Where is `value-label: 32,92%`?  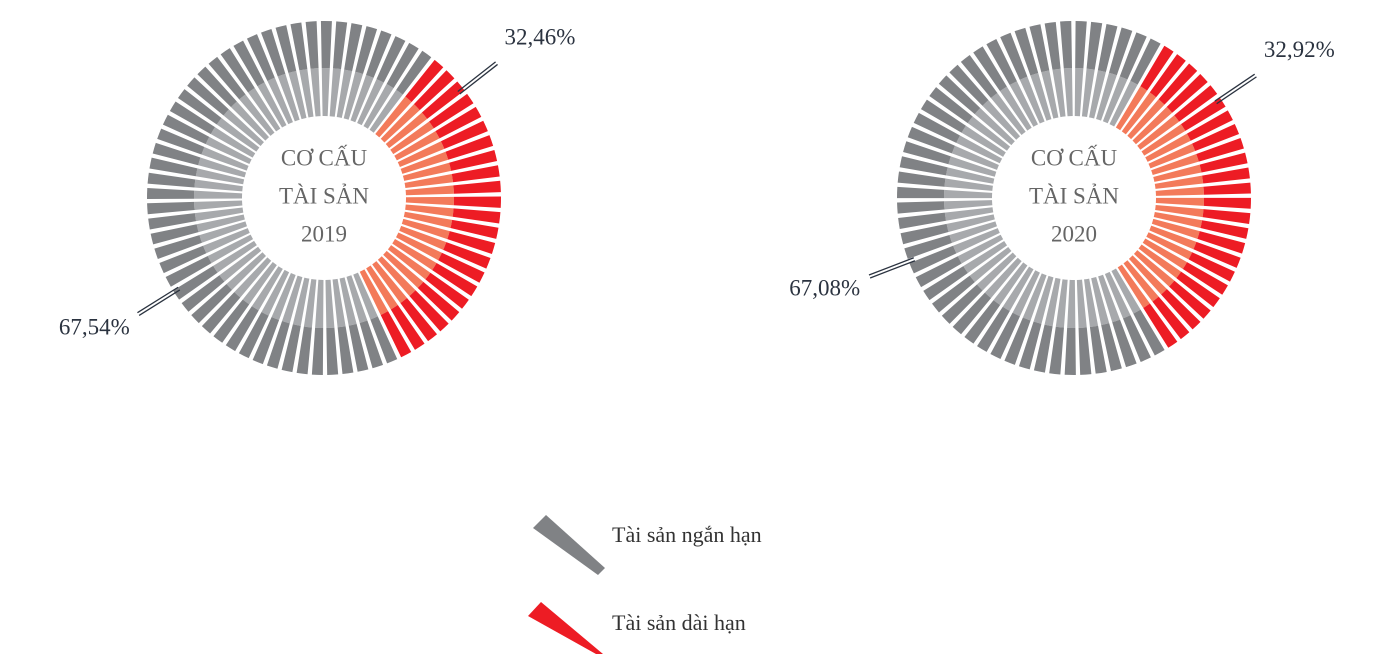 value-label: 32,92% is located at coordinates (1299, 49).